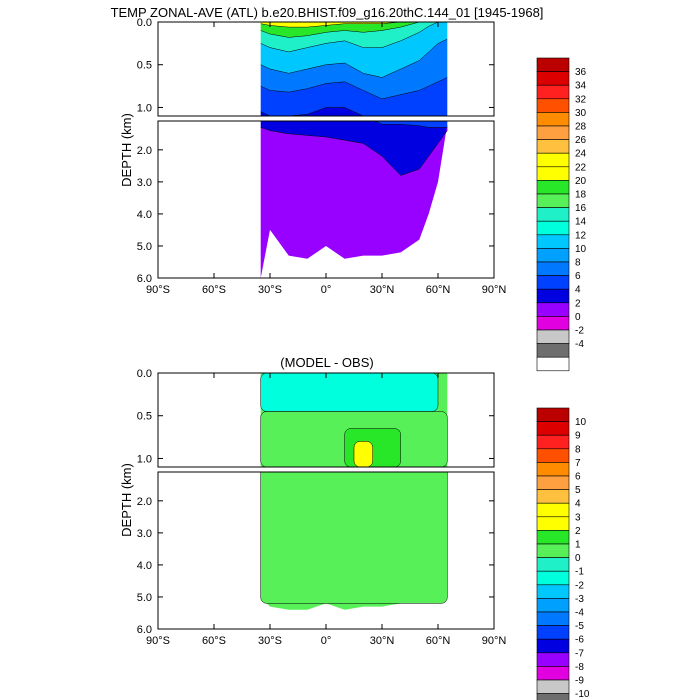  Describe the element at coordinates (579, 344) in the screenshot. I see `top-colorbar-label: -4` at that location.